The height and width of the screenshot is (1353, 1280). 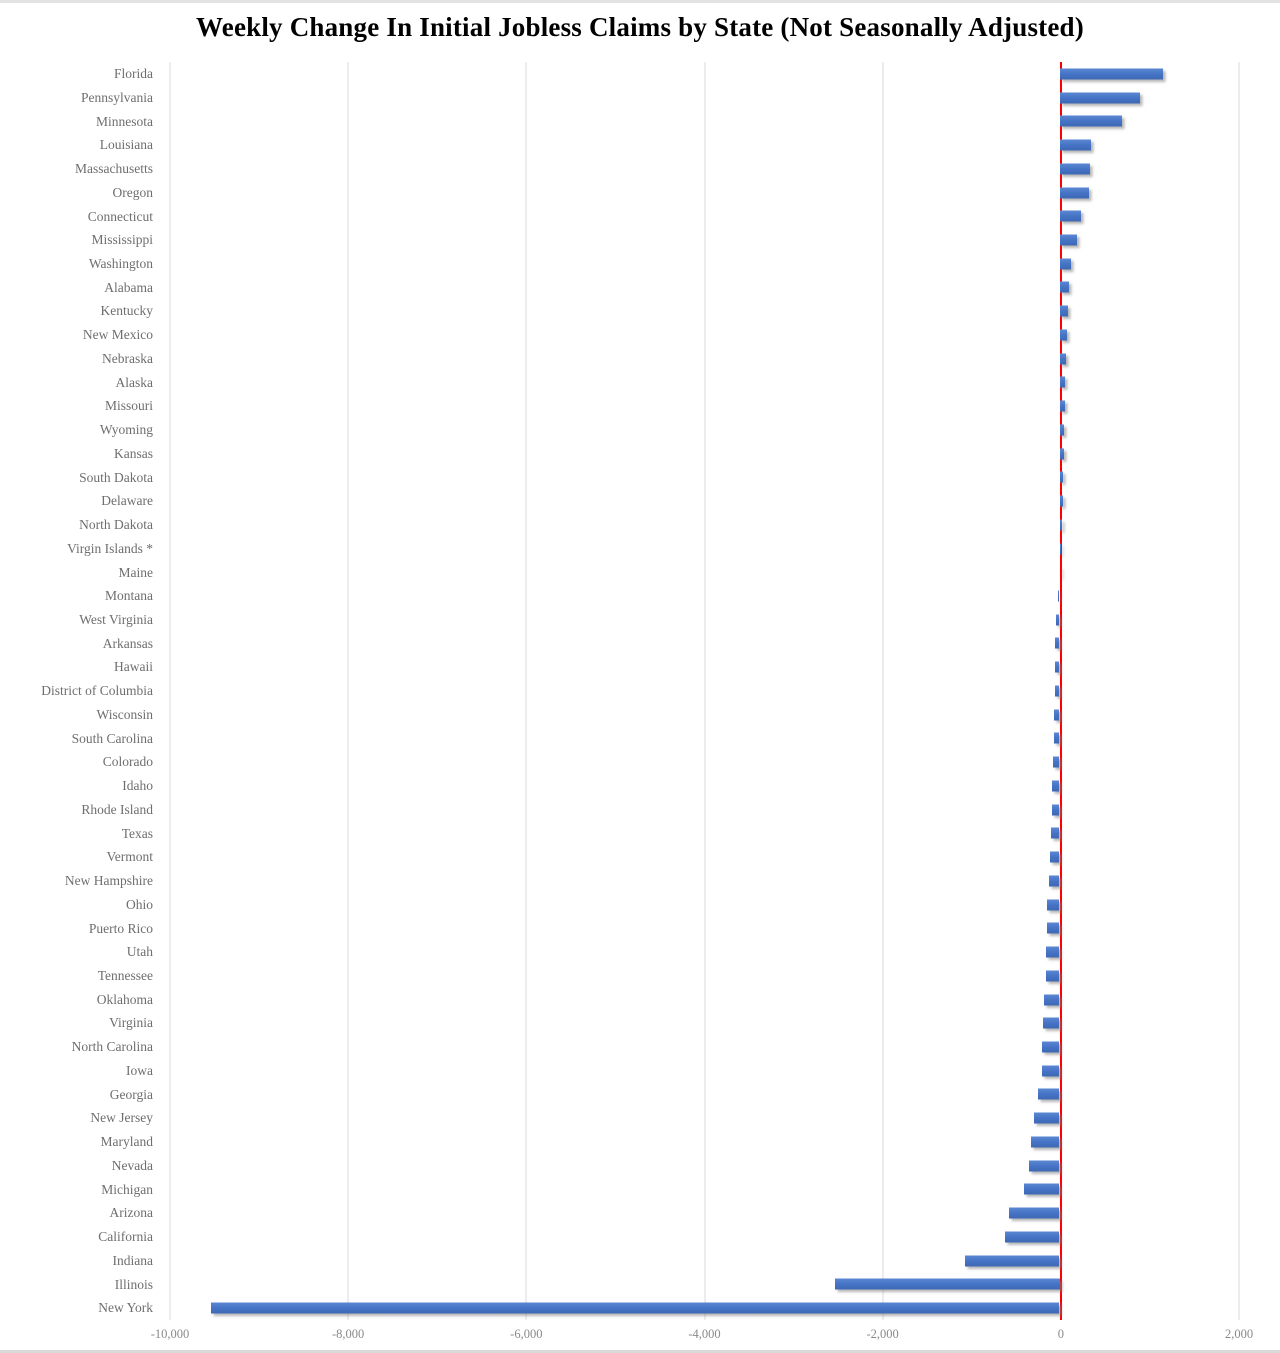 What do you see at coordinates (124, 999) in the screenshot?
I see `state-label: Oklahoma` at bounding box center [124, 999].